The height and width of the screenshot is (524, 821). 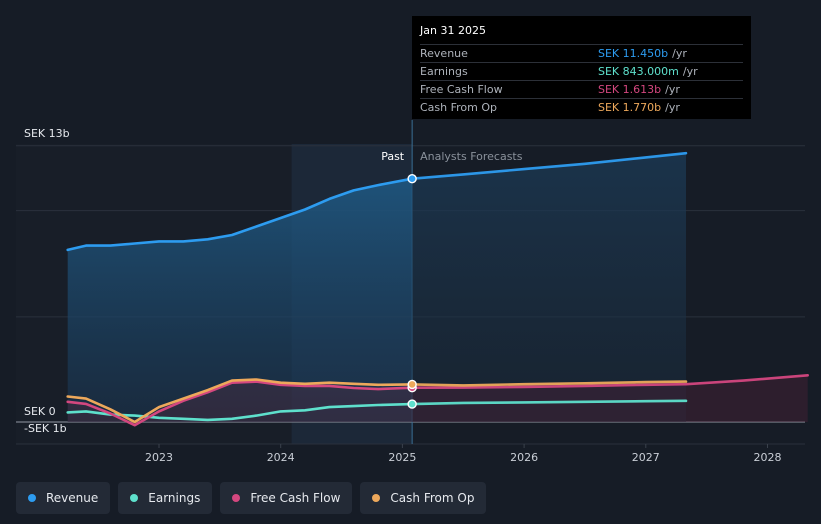 I want to click on revenue-line, so click(x=240, y=214).